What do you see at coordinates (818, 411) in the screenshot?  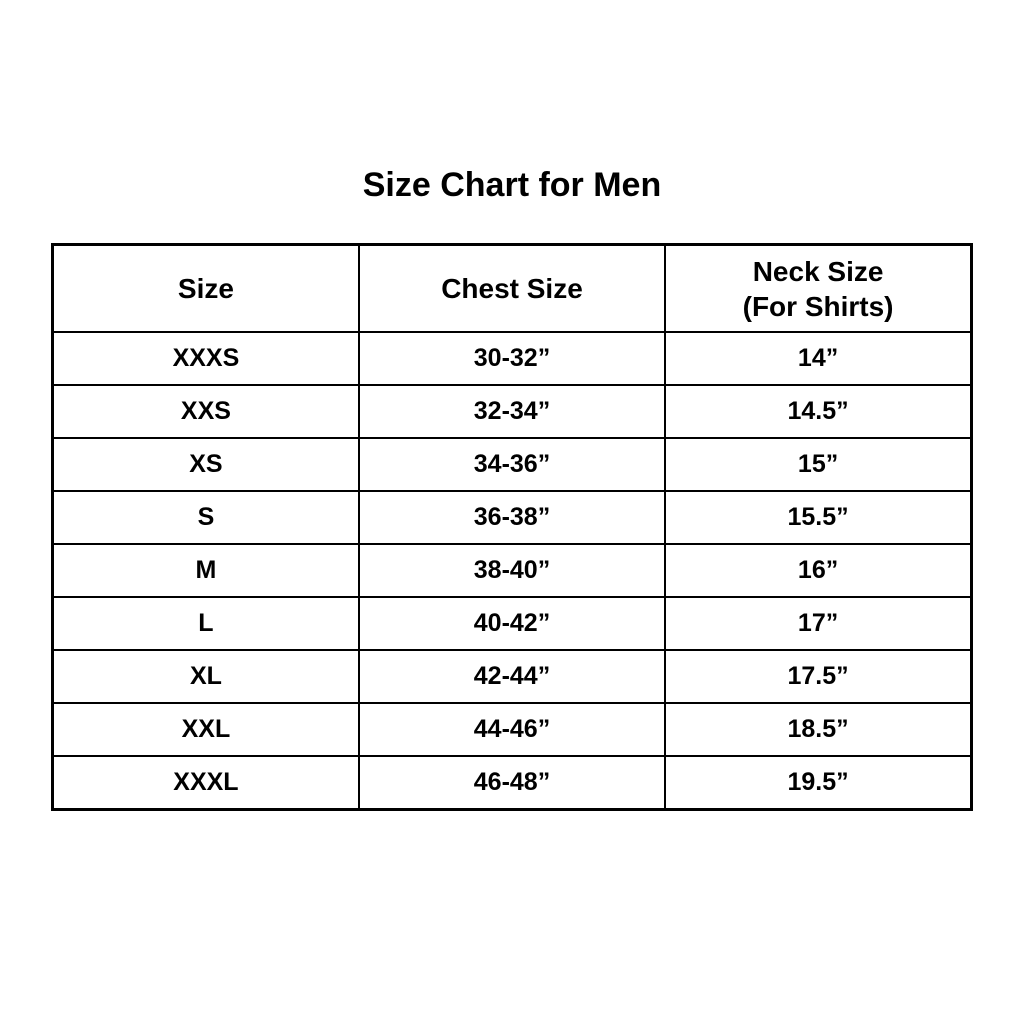 I see `neck-size-cell: 14.5”` at bounding box center [818, 411].